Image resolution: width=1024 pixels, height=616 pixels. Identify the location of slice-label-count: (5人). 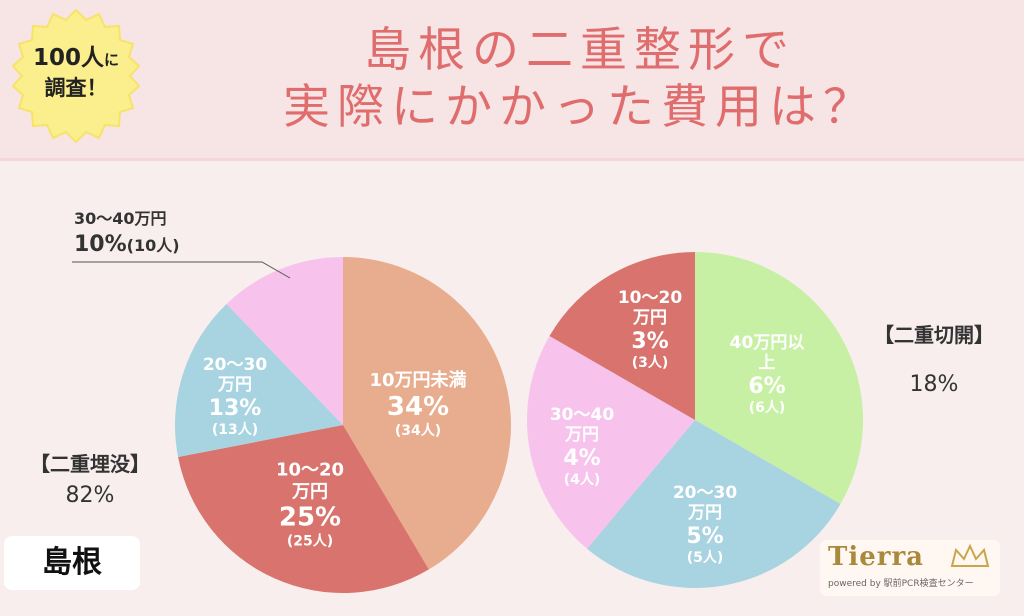
(705, 558).